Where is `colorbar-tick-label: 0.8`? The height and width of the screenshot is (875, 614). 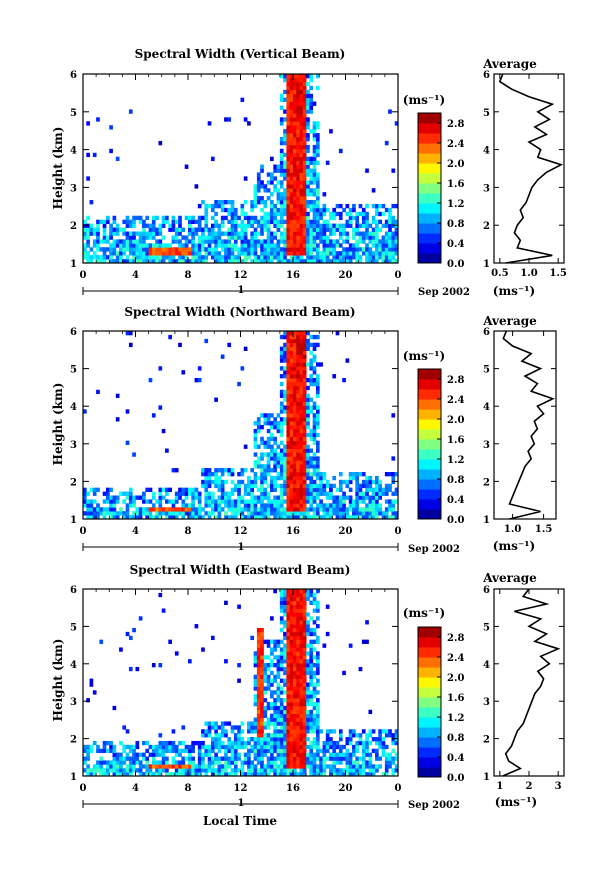 colorbar-tick-label: 0.8 is located at coordinates (455, 480).